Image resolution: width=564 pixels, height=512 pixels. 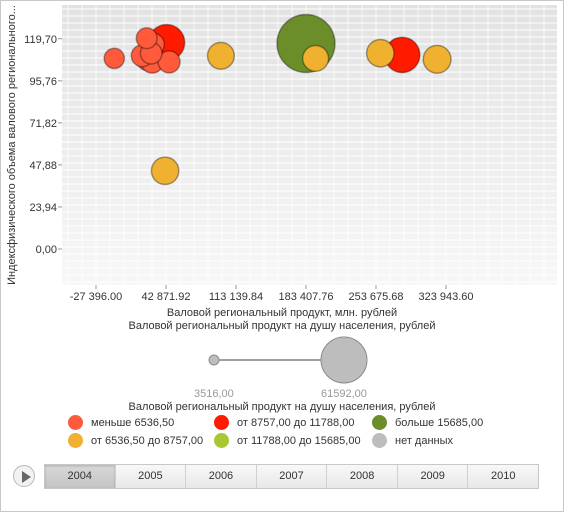 What do you see at coordinates (445, 295) in the screenshot?
I see `x-tick-label: 323 943,60` at bounding box center [445, 295].